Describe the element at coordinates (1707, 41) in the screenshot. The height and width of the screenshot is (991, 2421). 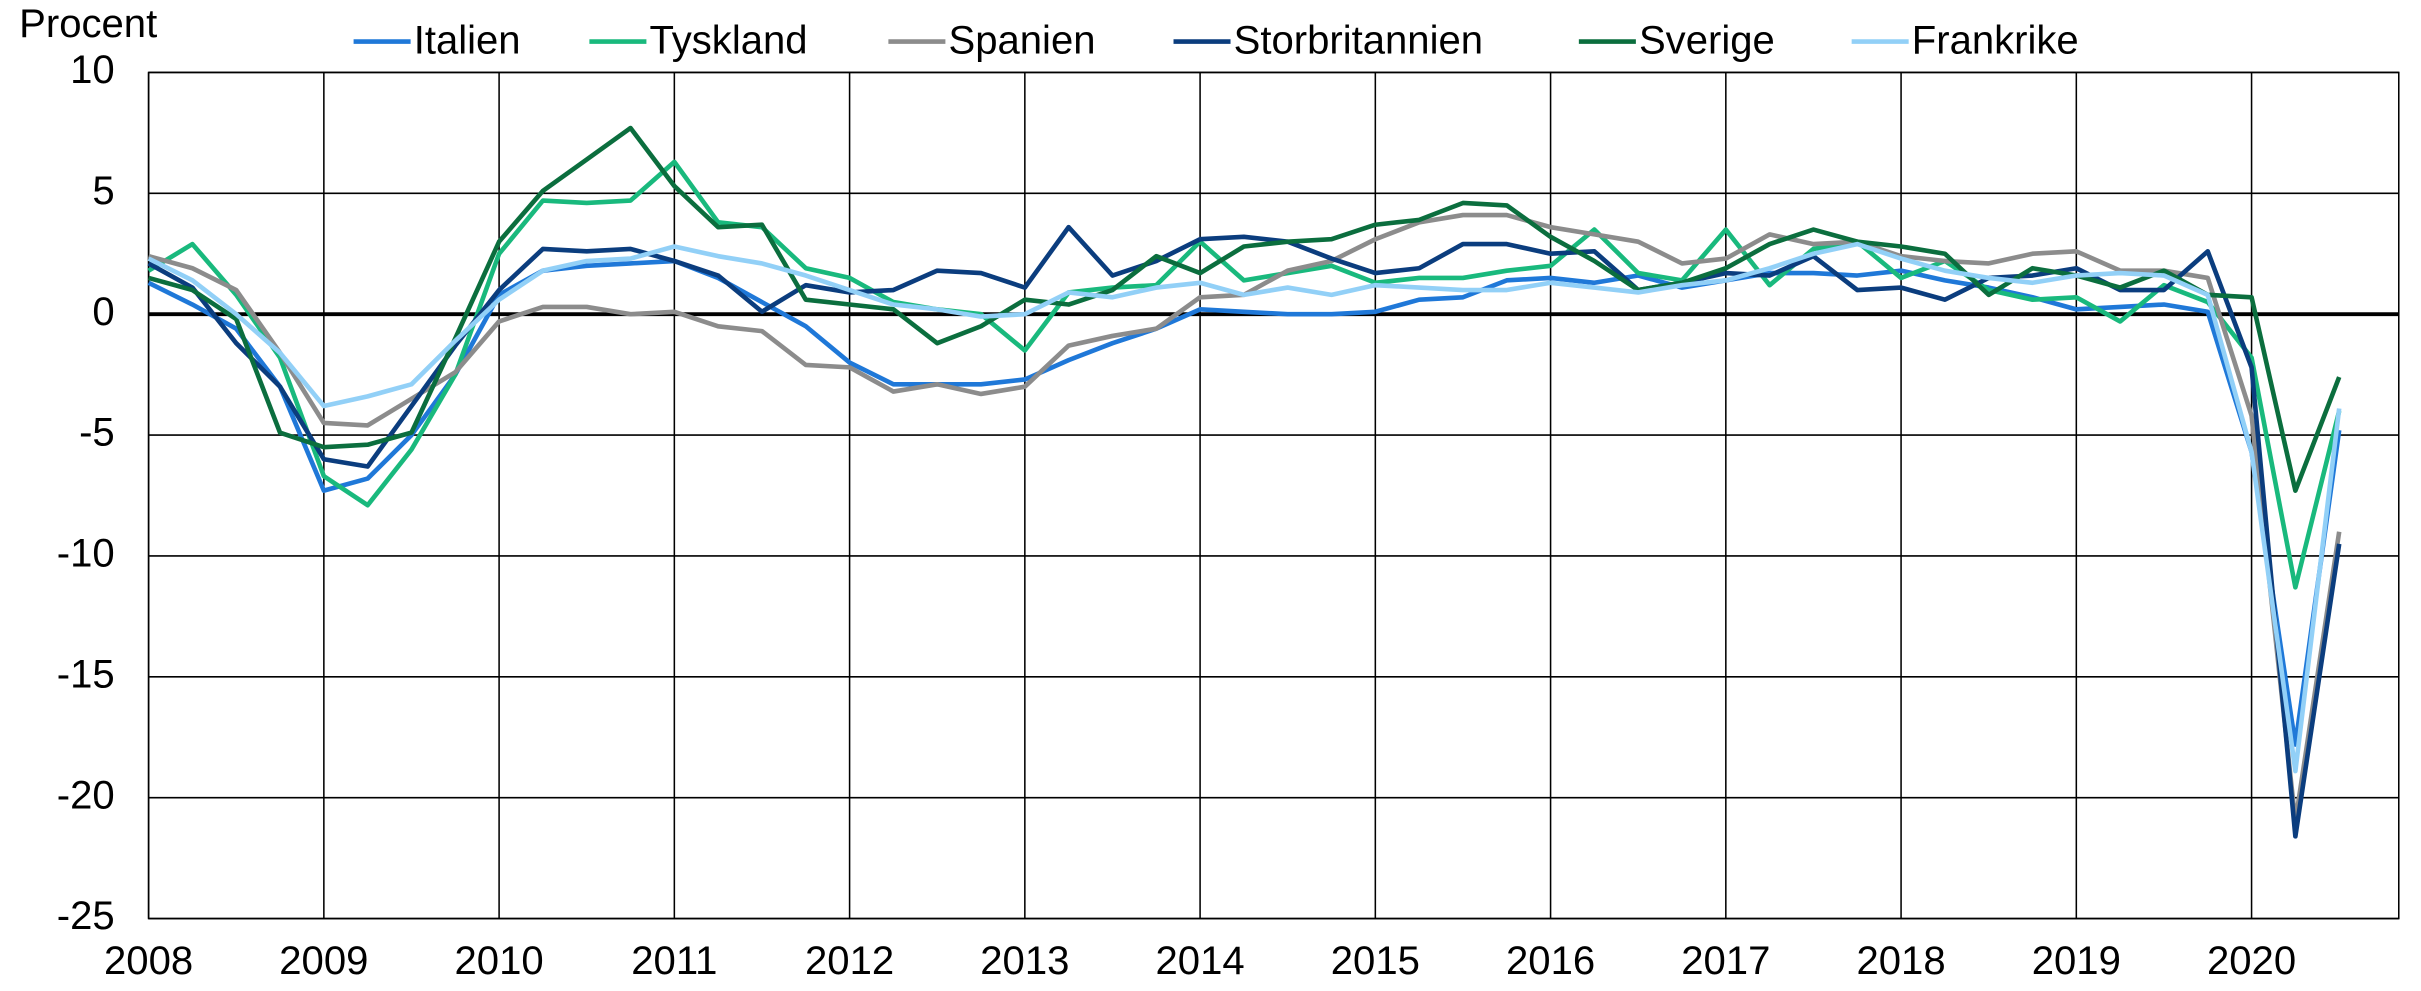
I see `legend-label: Sverige` at that location.